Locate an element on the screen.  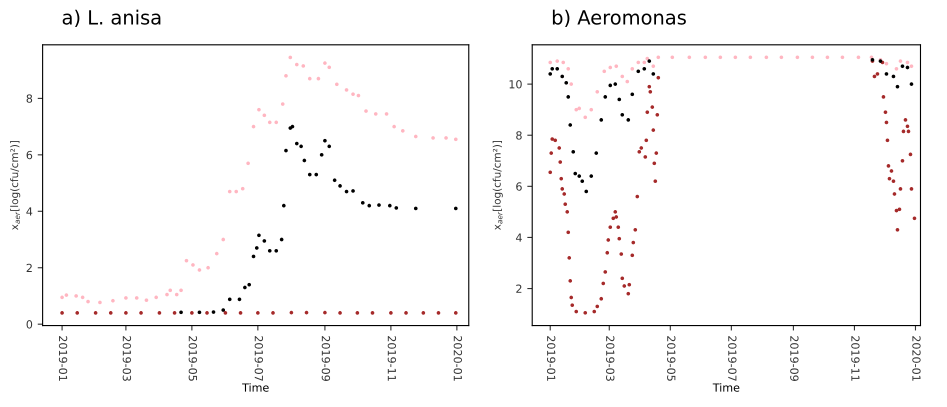
y-tick-label: 6 is located at coordinates (29, 155).